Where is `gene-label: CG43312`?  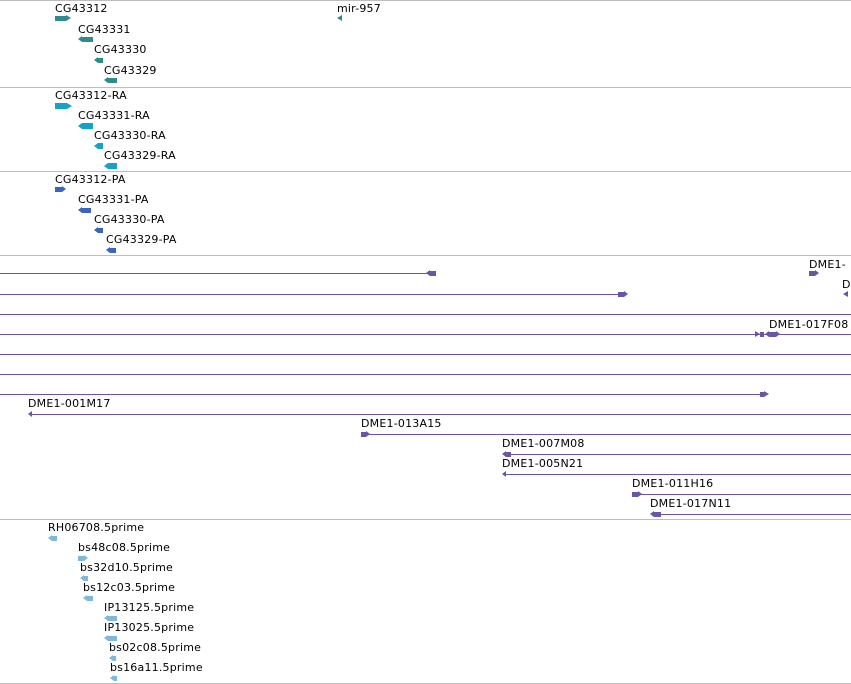
gene-label: CG43312 is located at coordinates (81, 8).